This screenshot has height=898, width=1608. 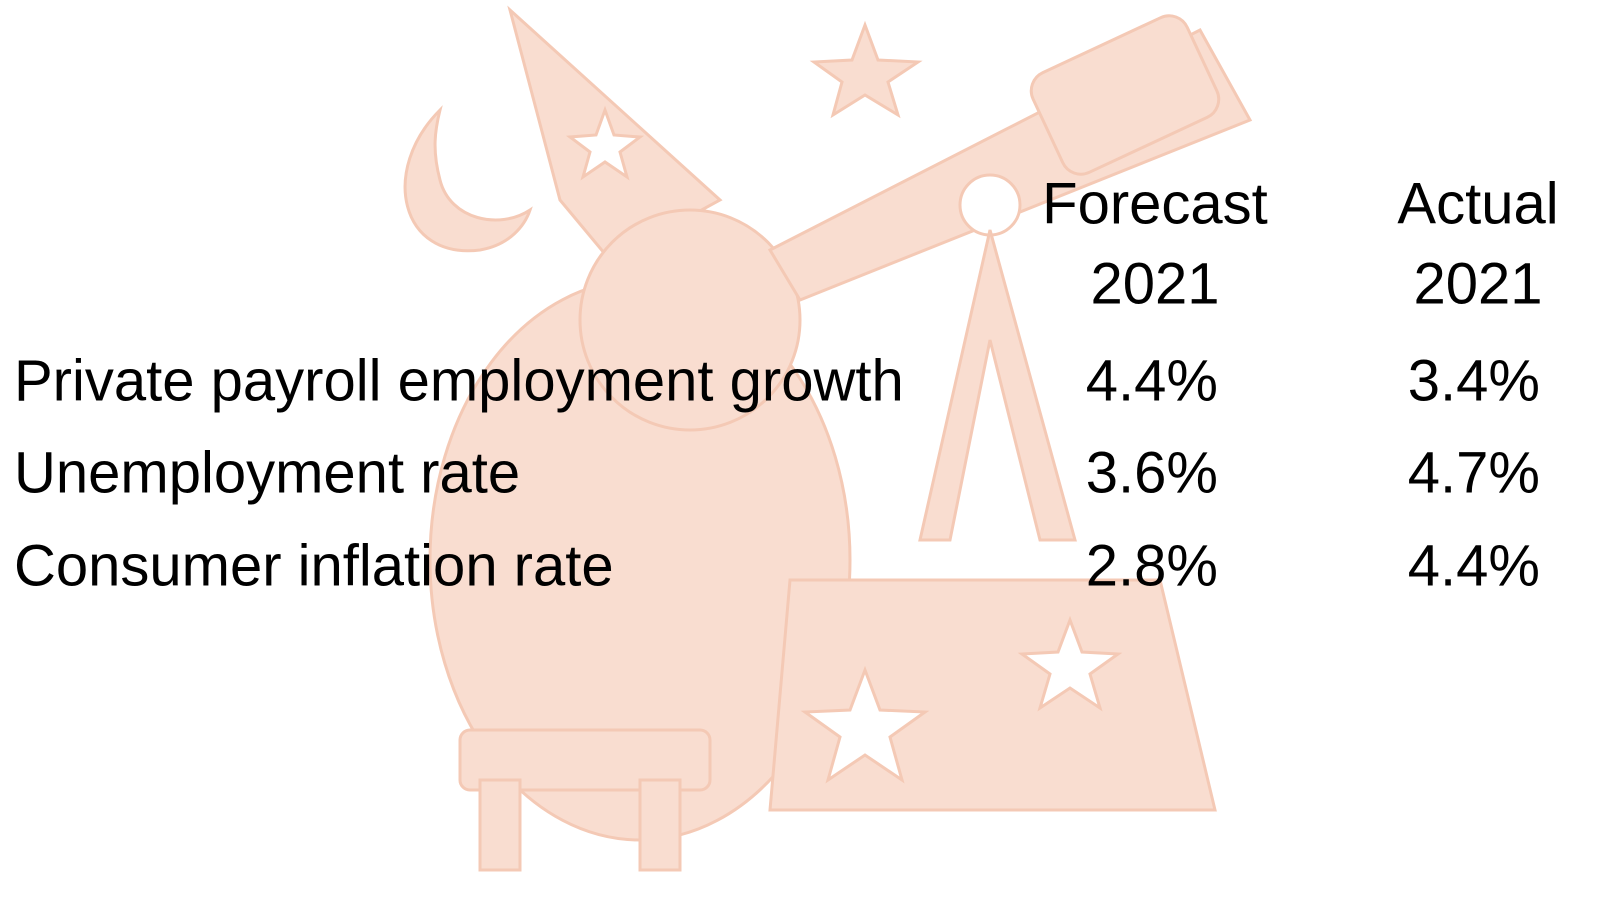 What do you see at coordinates (468, 179) in the screenshot?
I see `moon` at bounding box center [468, 179].